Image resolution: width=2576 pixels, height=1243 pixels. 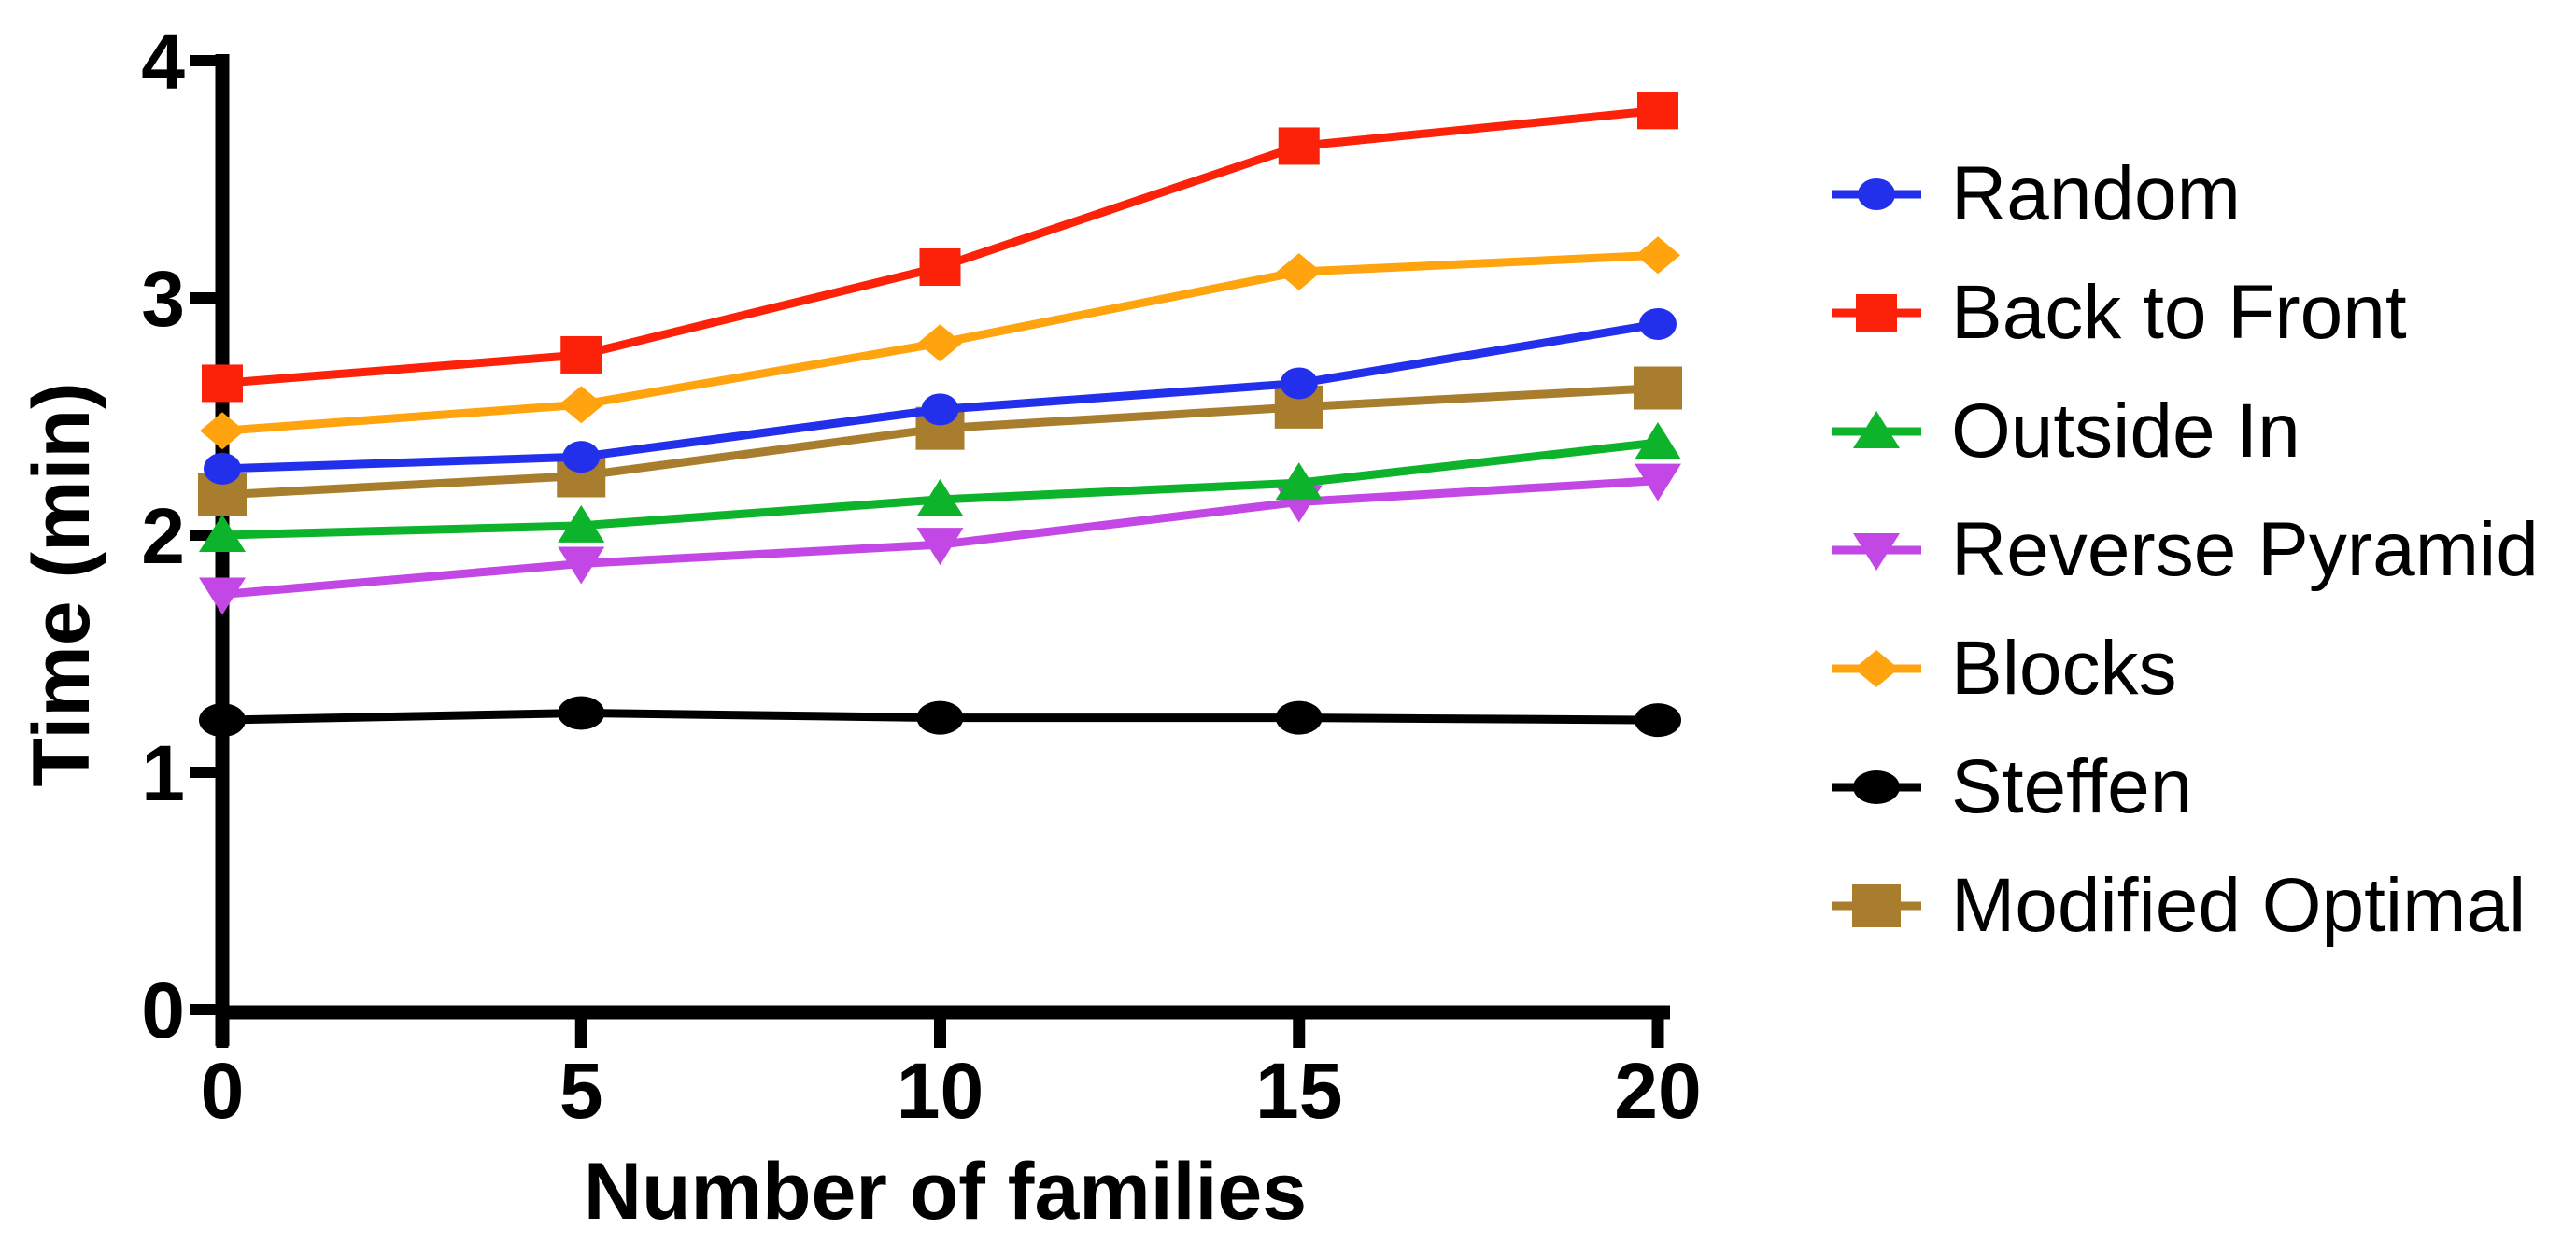 What do you see at coordinates (1298, 1091) in the screenshot?
I see `x-tick-label: 15` at bounding box center [1298, 1091].